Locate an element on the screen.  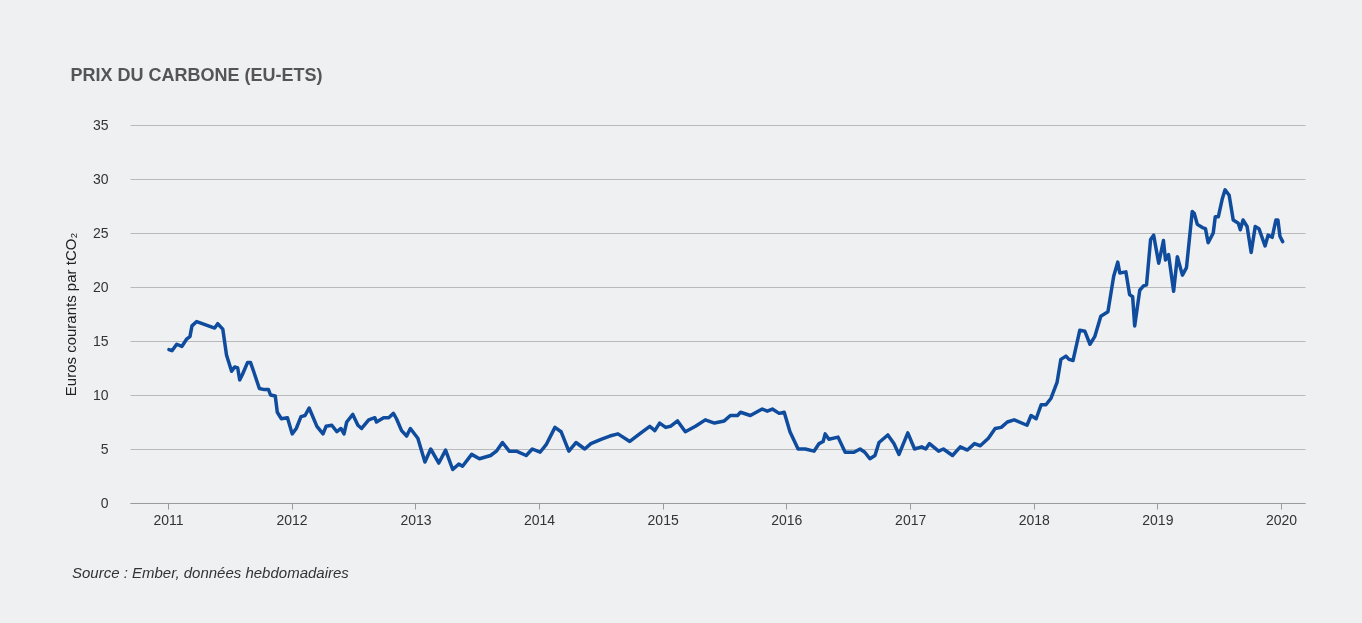
y-tick-label: 0 is located at coordinates (104, 502).